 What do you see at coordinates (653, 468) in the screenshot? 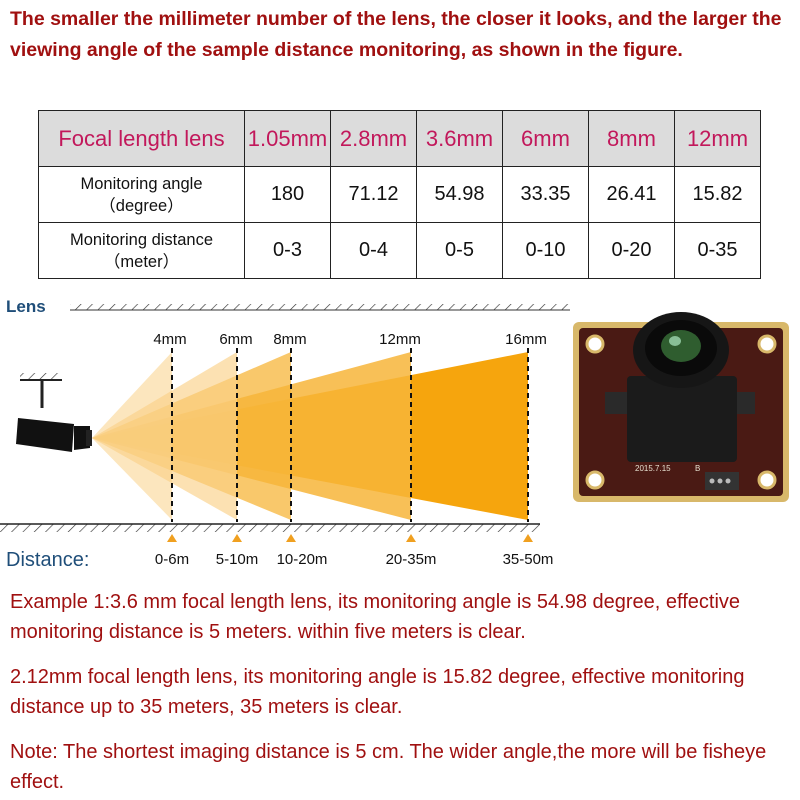
I see `board-date: 2015.7.15` at bounding box center [653, 468].